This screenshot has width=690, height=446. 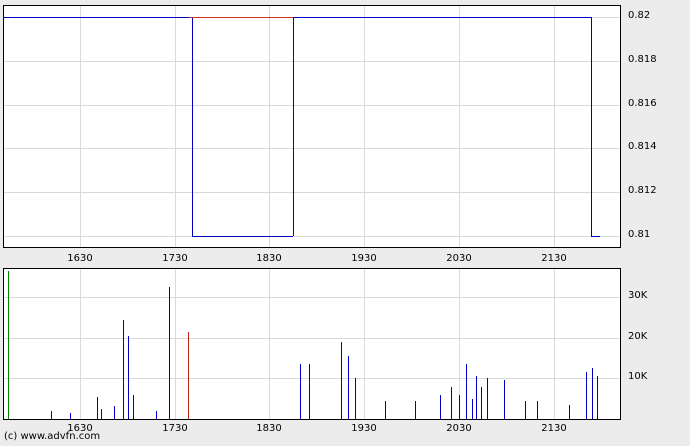 I want to click on price-y-tick-label: 0.82, so click(x=639, y=15).